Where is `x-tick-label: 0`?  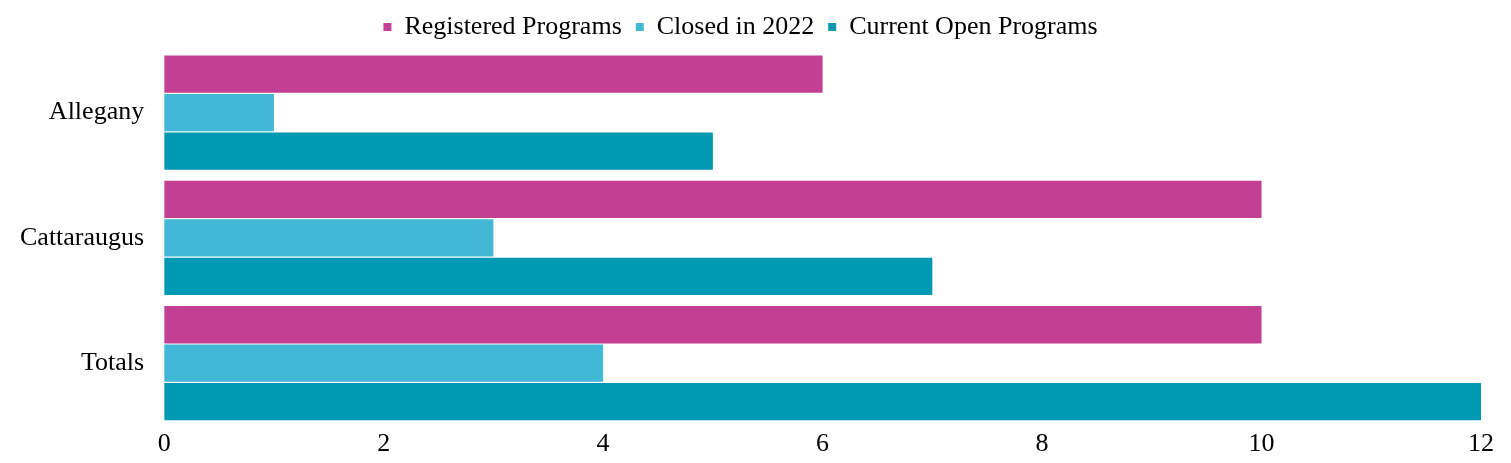 x-tick-label: 0 is located at coordinates (164, 443).